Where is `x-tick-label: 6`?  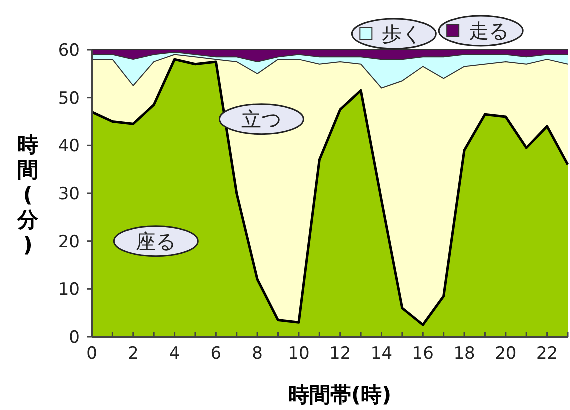 x-tick-label: 6 is located at coordinates (216, 354).